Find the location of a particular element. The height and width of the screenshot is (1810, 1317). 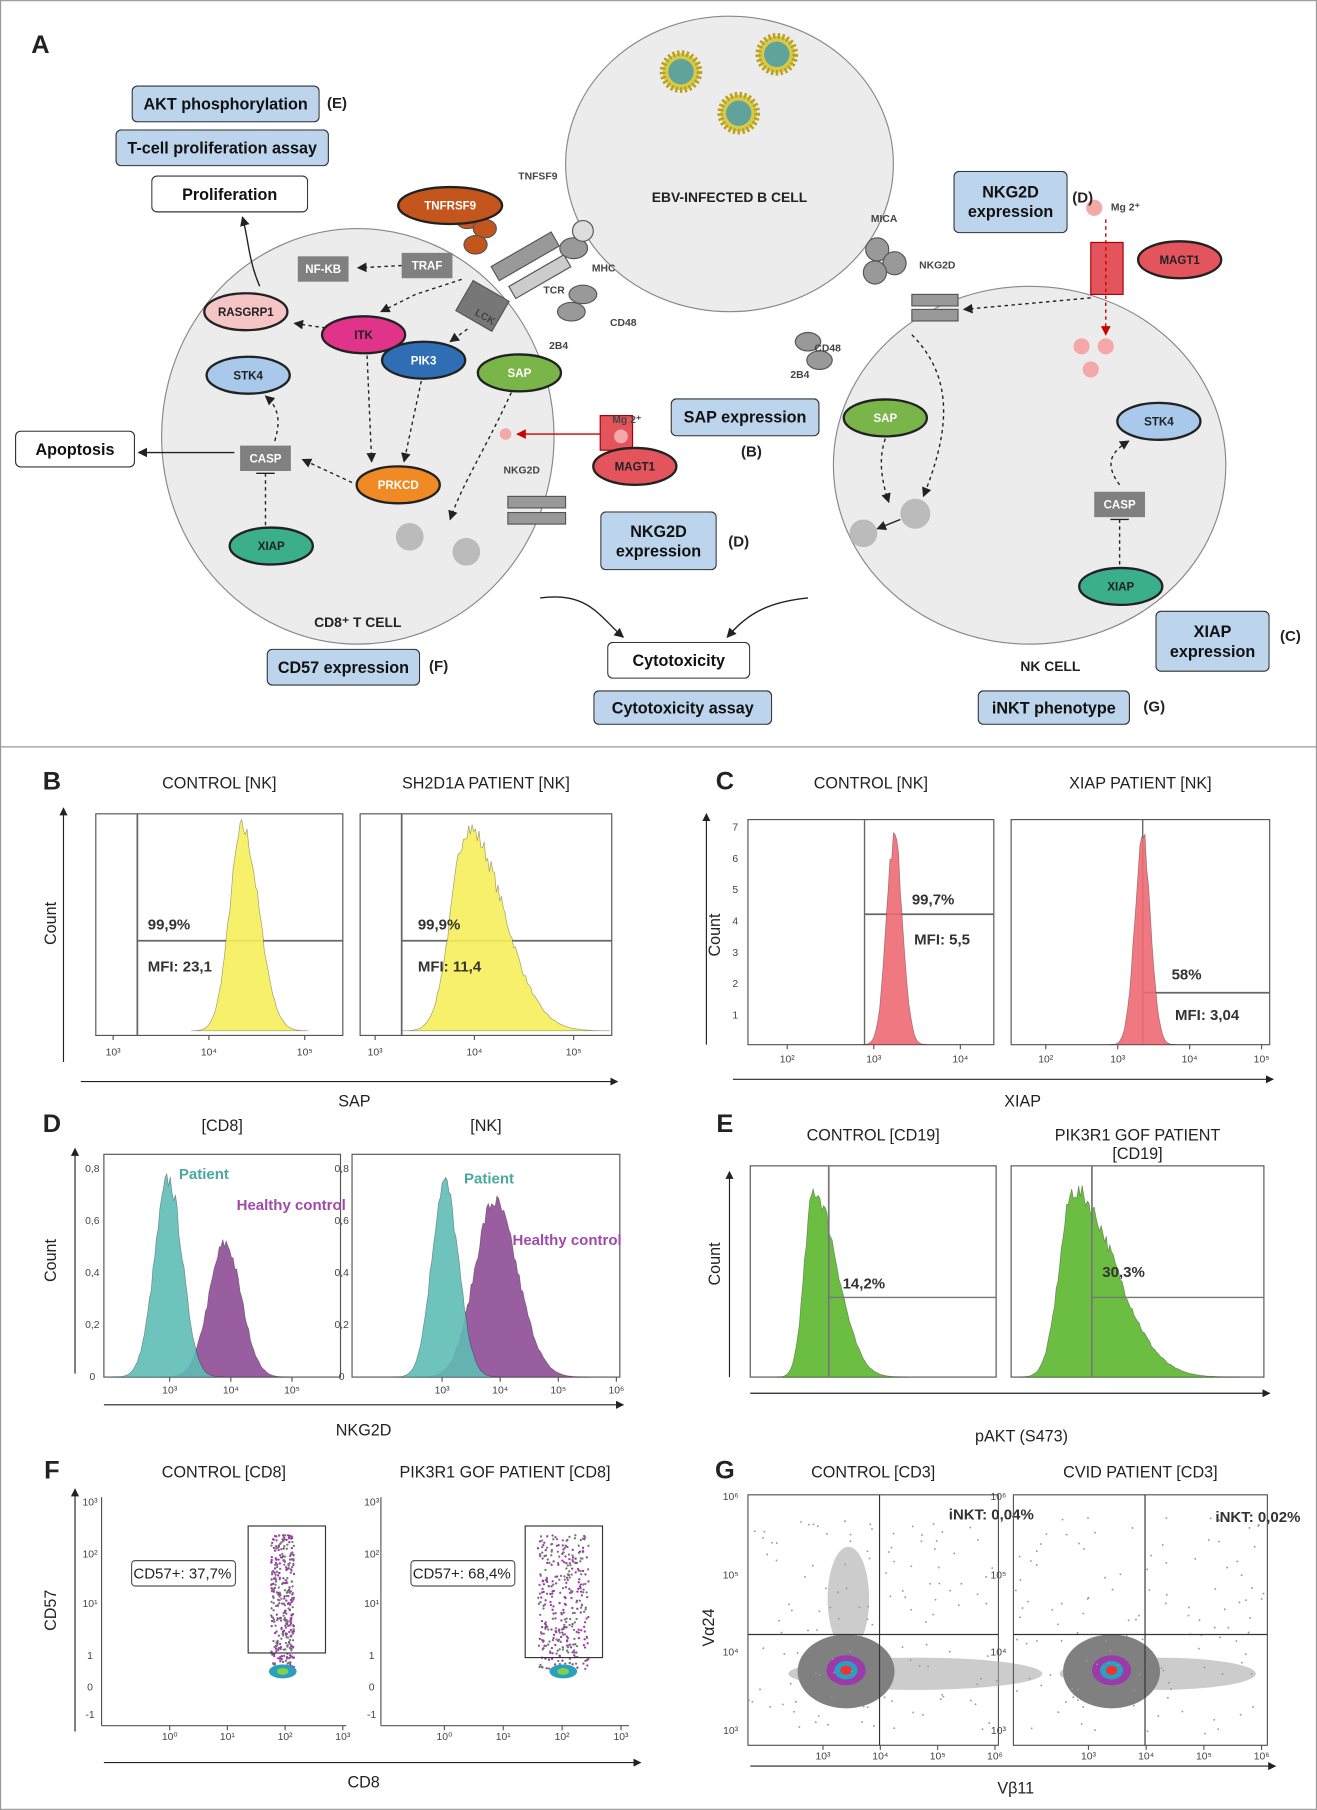

event-density is located at coordinates (1111, 1670).